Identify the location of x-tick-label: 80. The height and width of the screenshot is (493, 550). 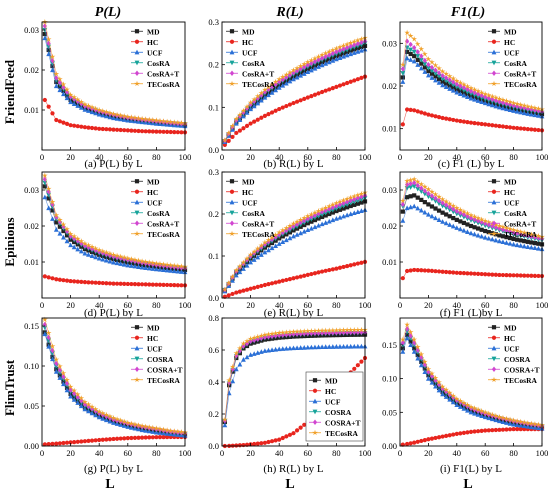
(336, 305).